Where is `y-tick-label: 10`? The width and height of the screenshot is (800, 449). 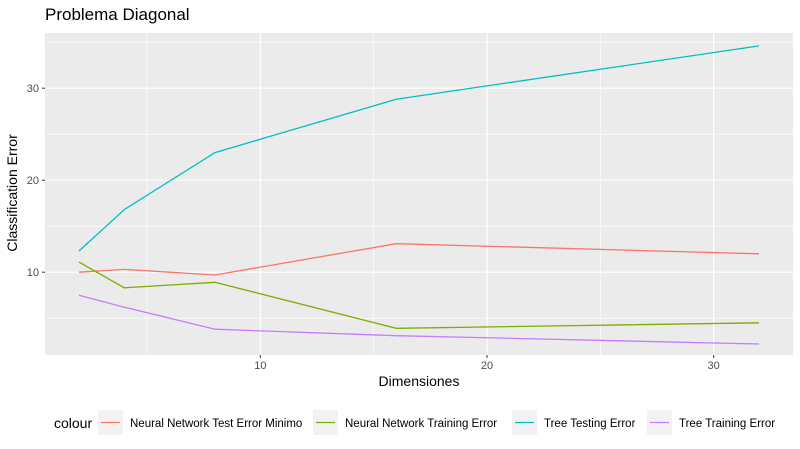
y-tick-label: 10 is located at coordinates (33, 273).